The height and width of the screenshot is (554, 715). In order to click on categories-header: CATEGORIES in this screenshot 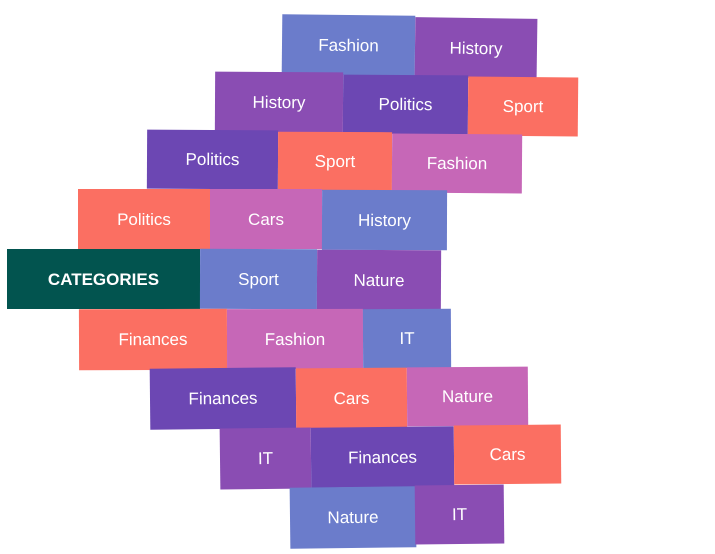, I will do `click(103, 279)`.